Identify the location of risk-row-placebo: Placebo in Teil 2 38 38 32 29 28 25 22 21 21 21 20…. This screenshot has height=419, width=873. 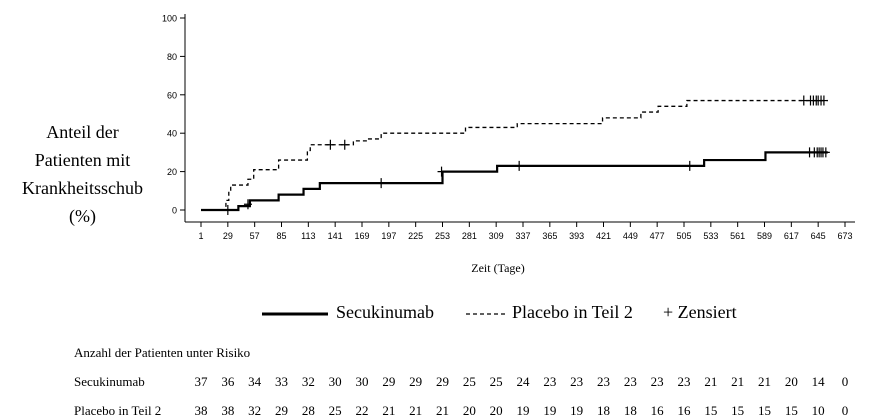
(469, 411).